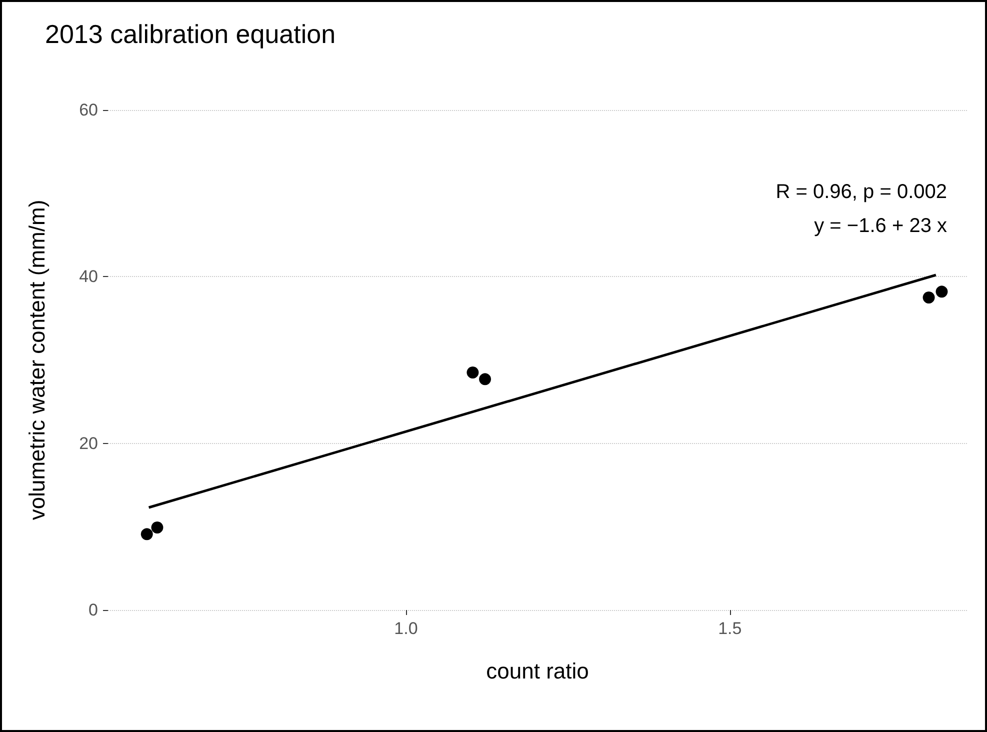 The image size is (987, 732). Describe the element at coordinates (730, 628) in the screenshot. I see `x-tick-label: 1.5` at that location.